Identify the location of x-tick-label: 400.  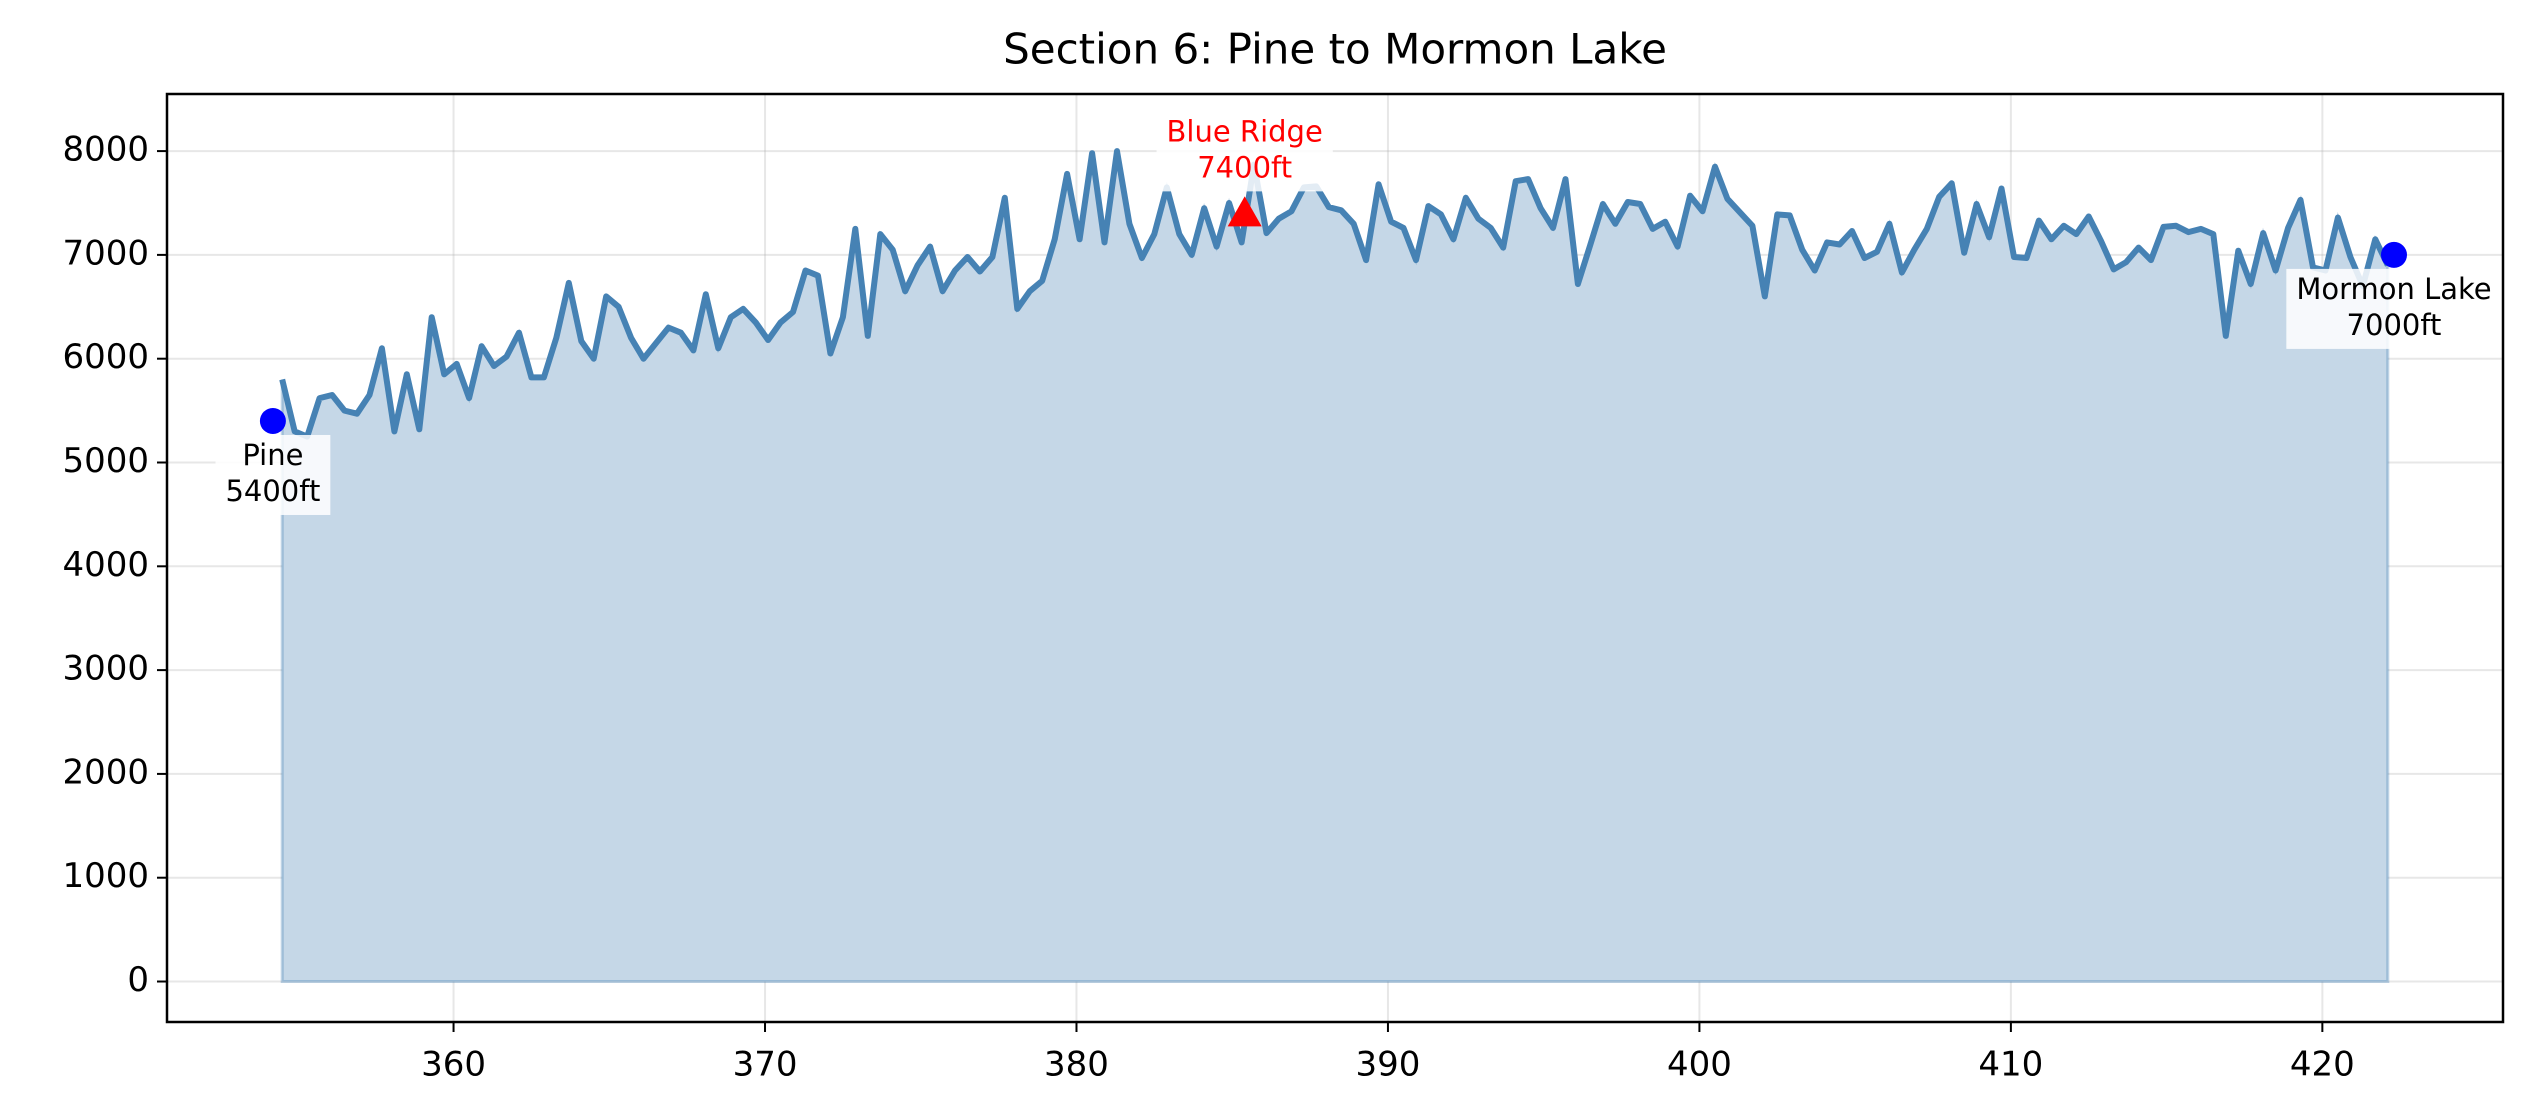
(1699, 1065).